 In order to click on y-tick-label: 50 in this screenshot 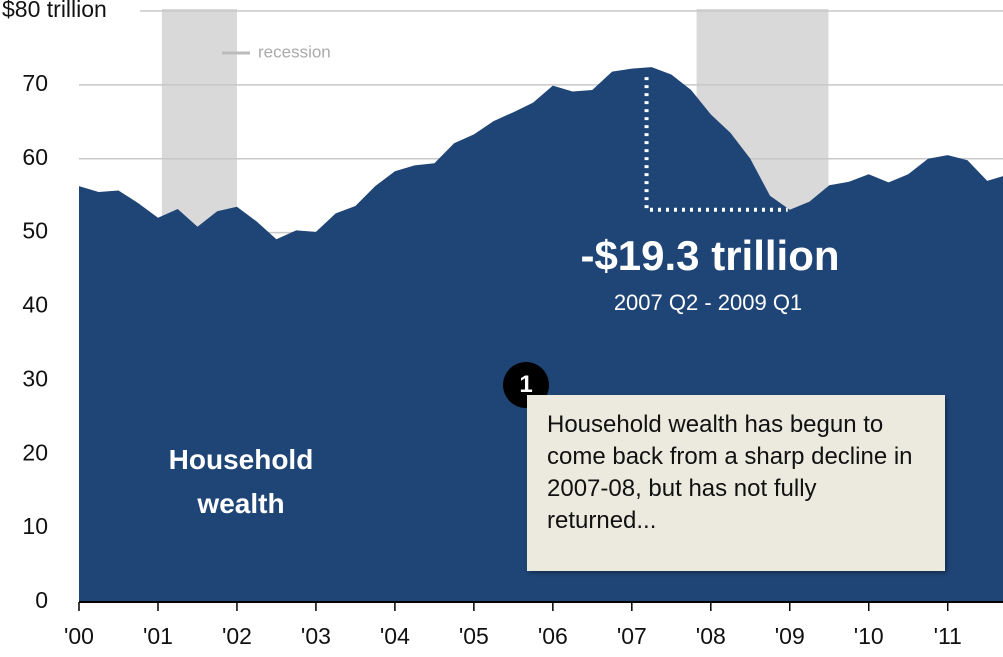, I will do `click(35, 231)`.